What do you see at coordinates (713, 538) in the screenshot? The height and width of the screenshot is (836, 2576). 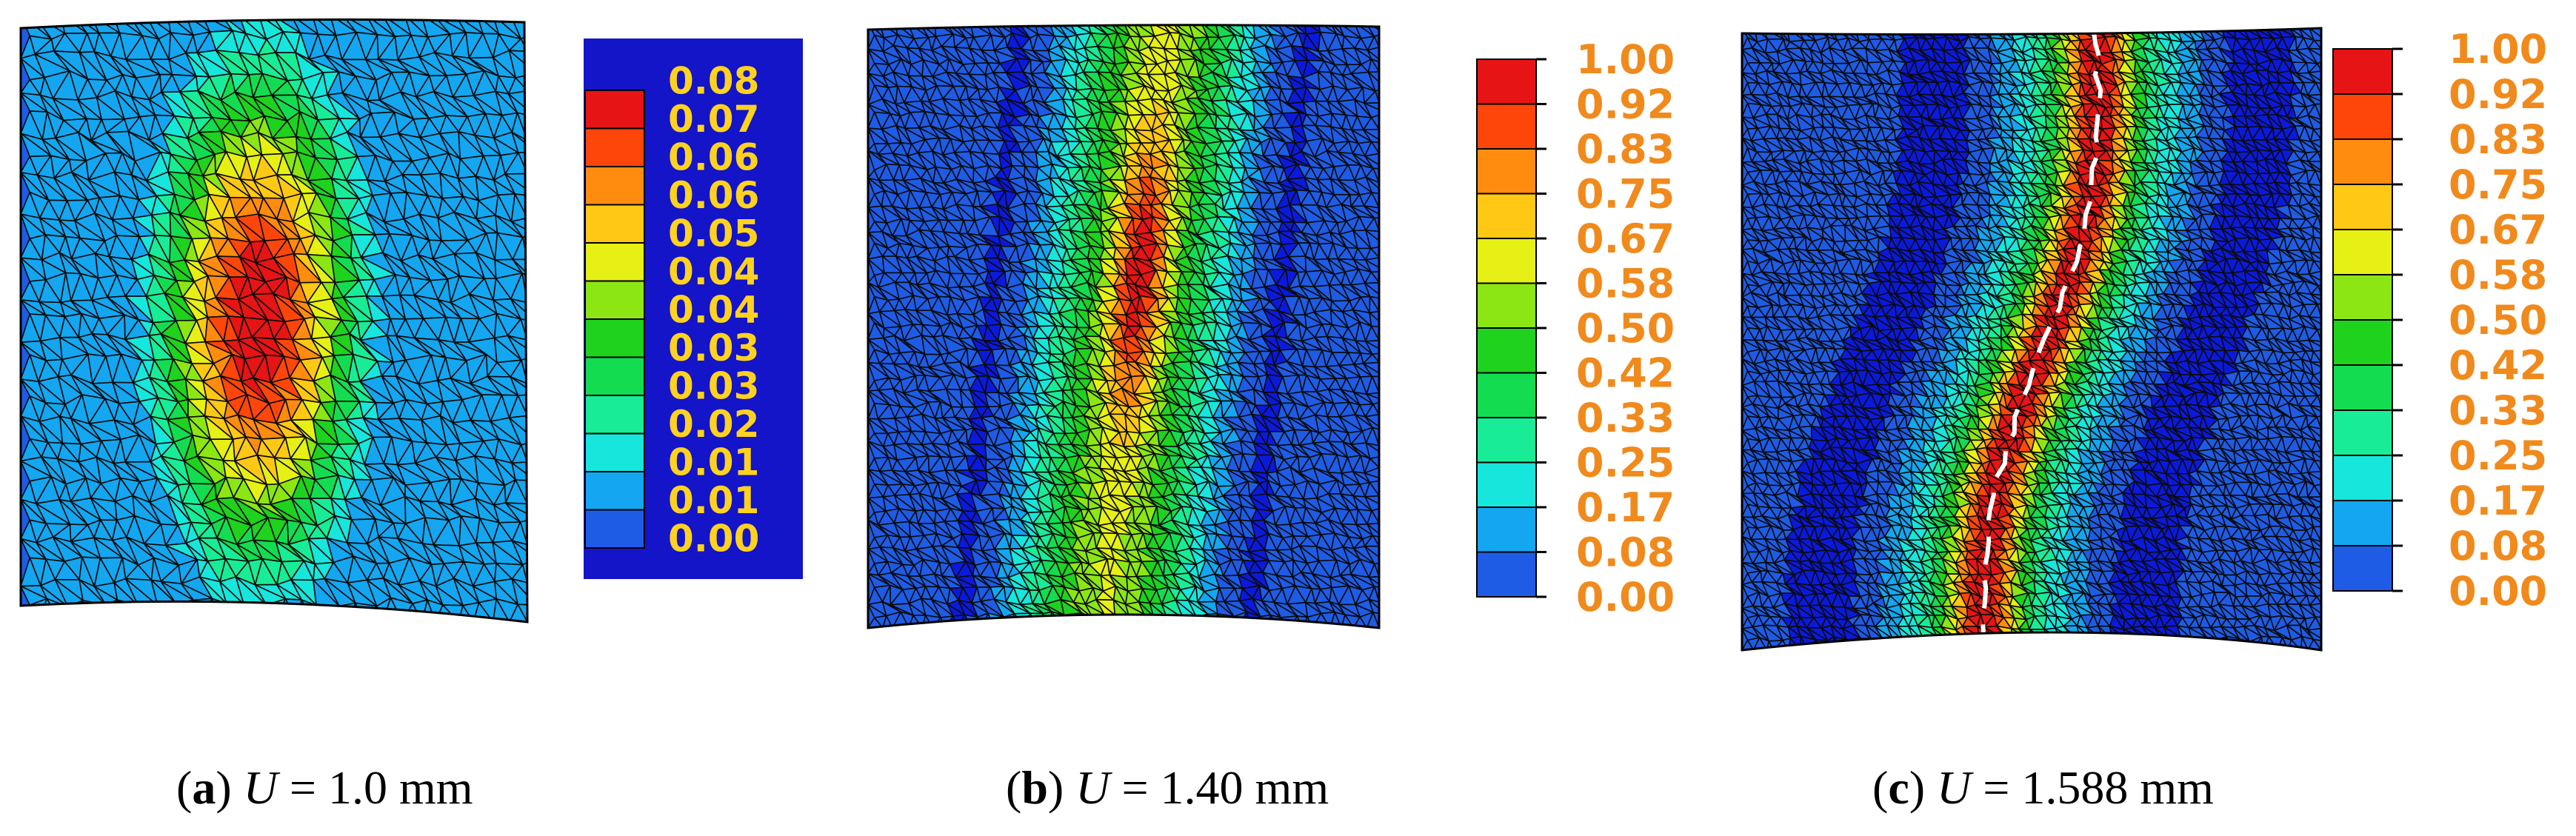 I see `legend-a-tick-label: 0.00` at bounding box center [713, 538].